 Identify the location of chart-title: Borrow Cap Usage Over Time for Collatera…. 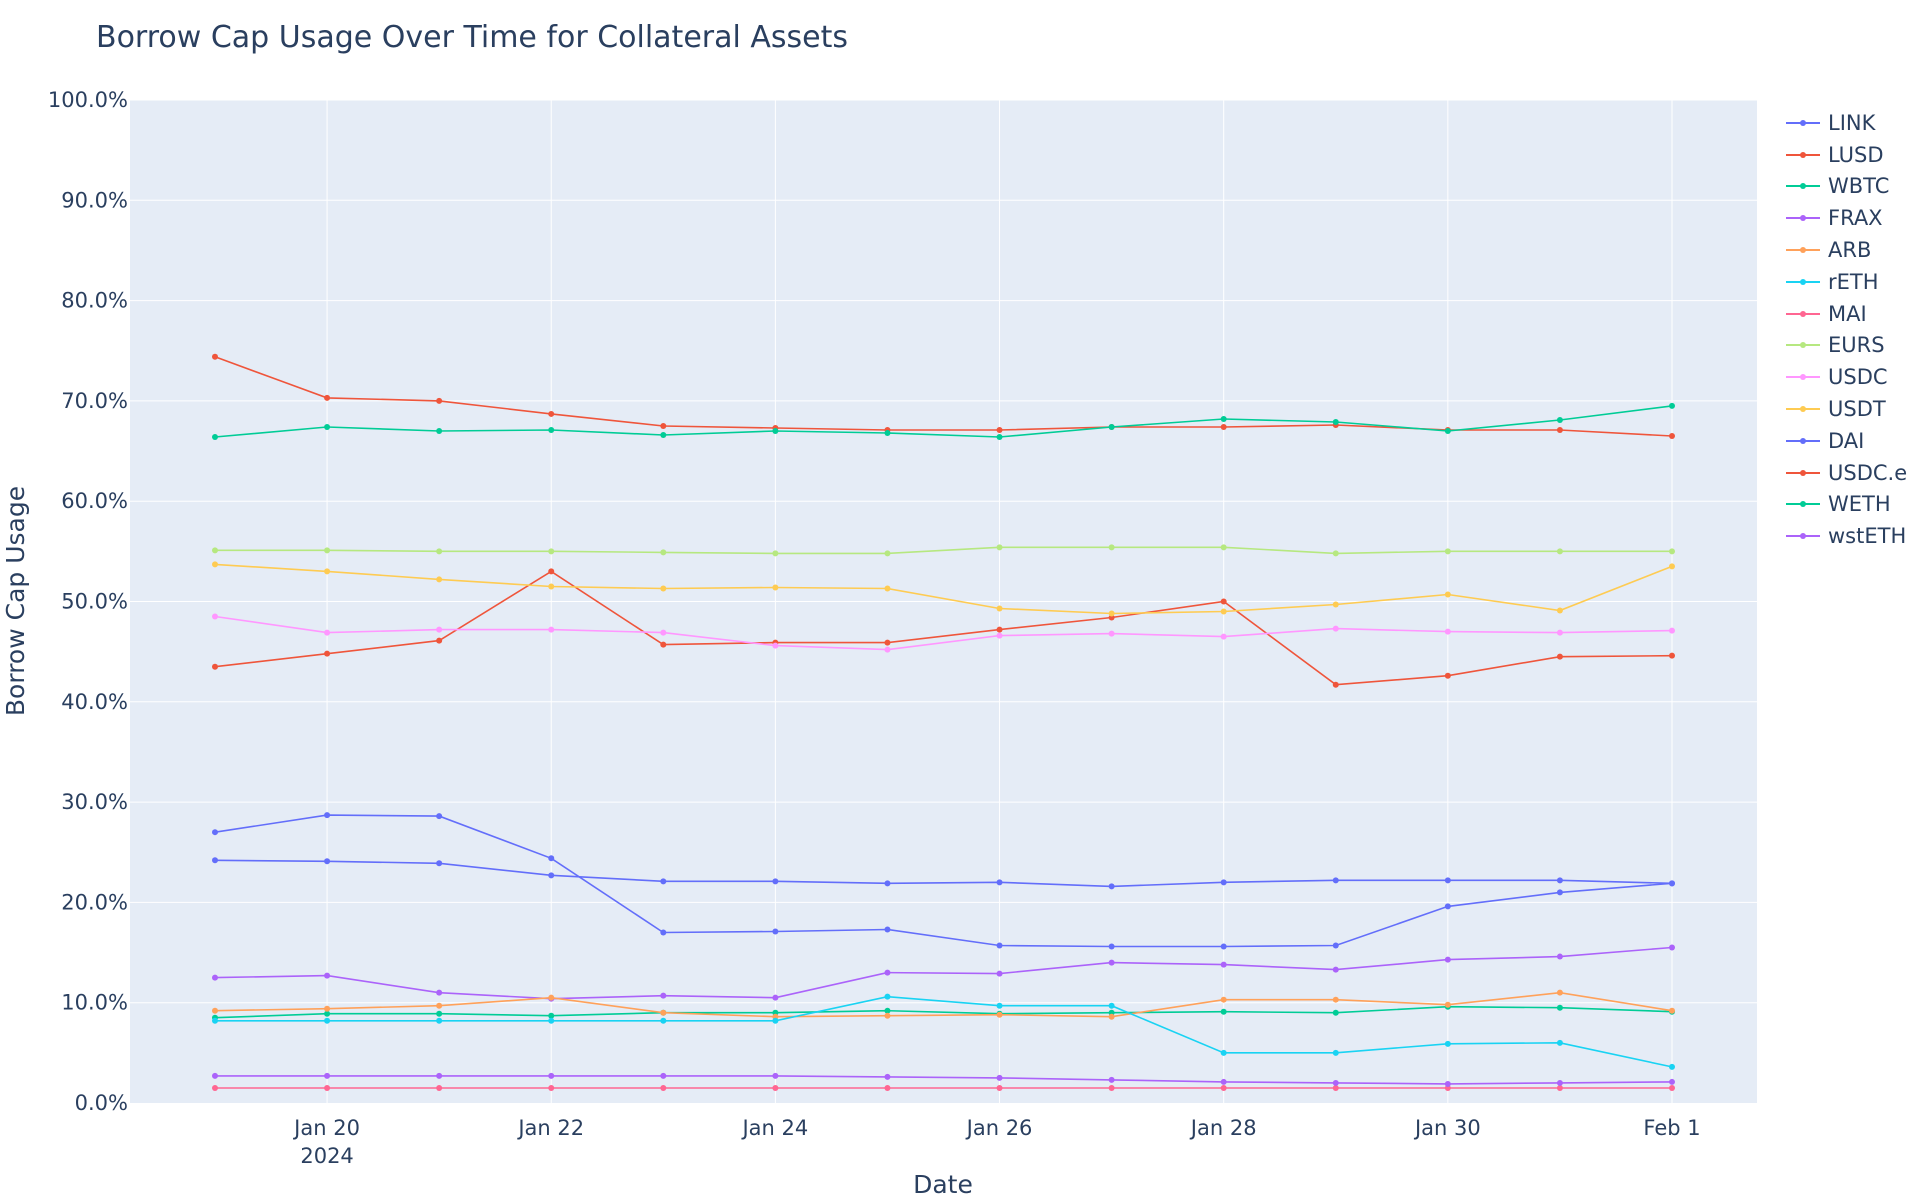
(472, 37).